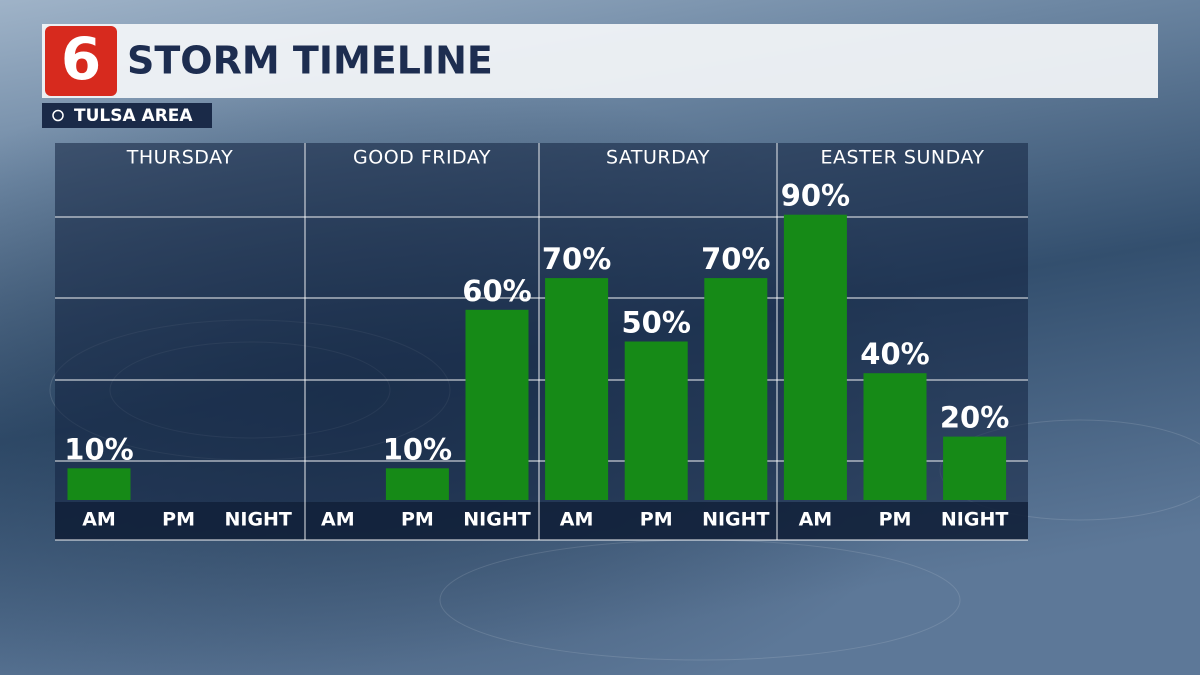  I want to click on subtitle-box, so click(127, 115).